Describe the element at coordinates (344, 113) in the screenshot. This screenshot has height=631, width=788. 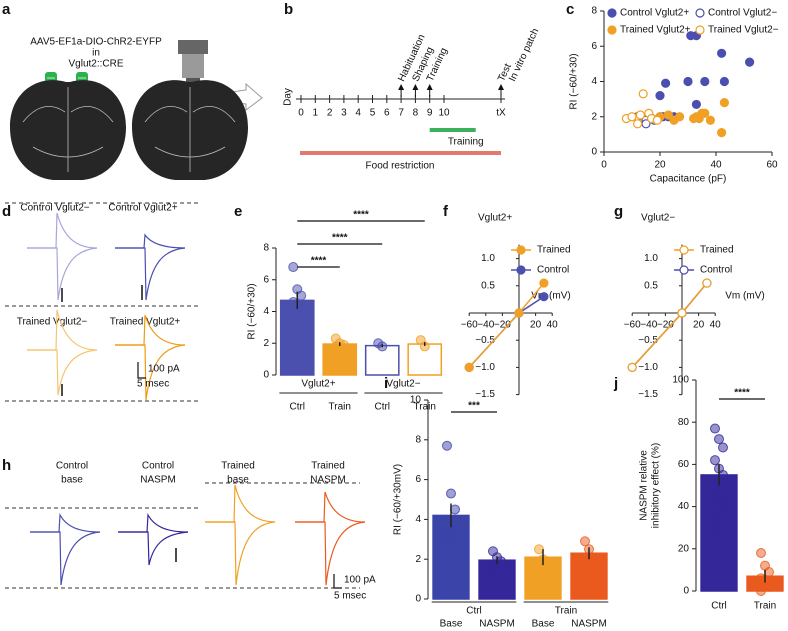
I see `day-label: 3` at that location.